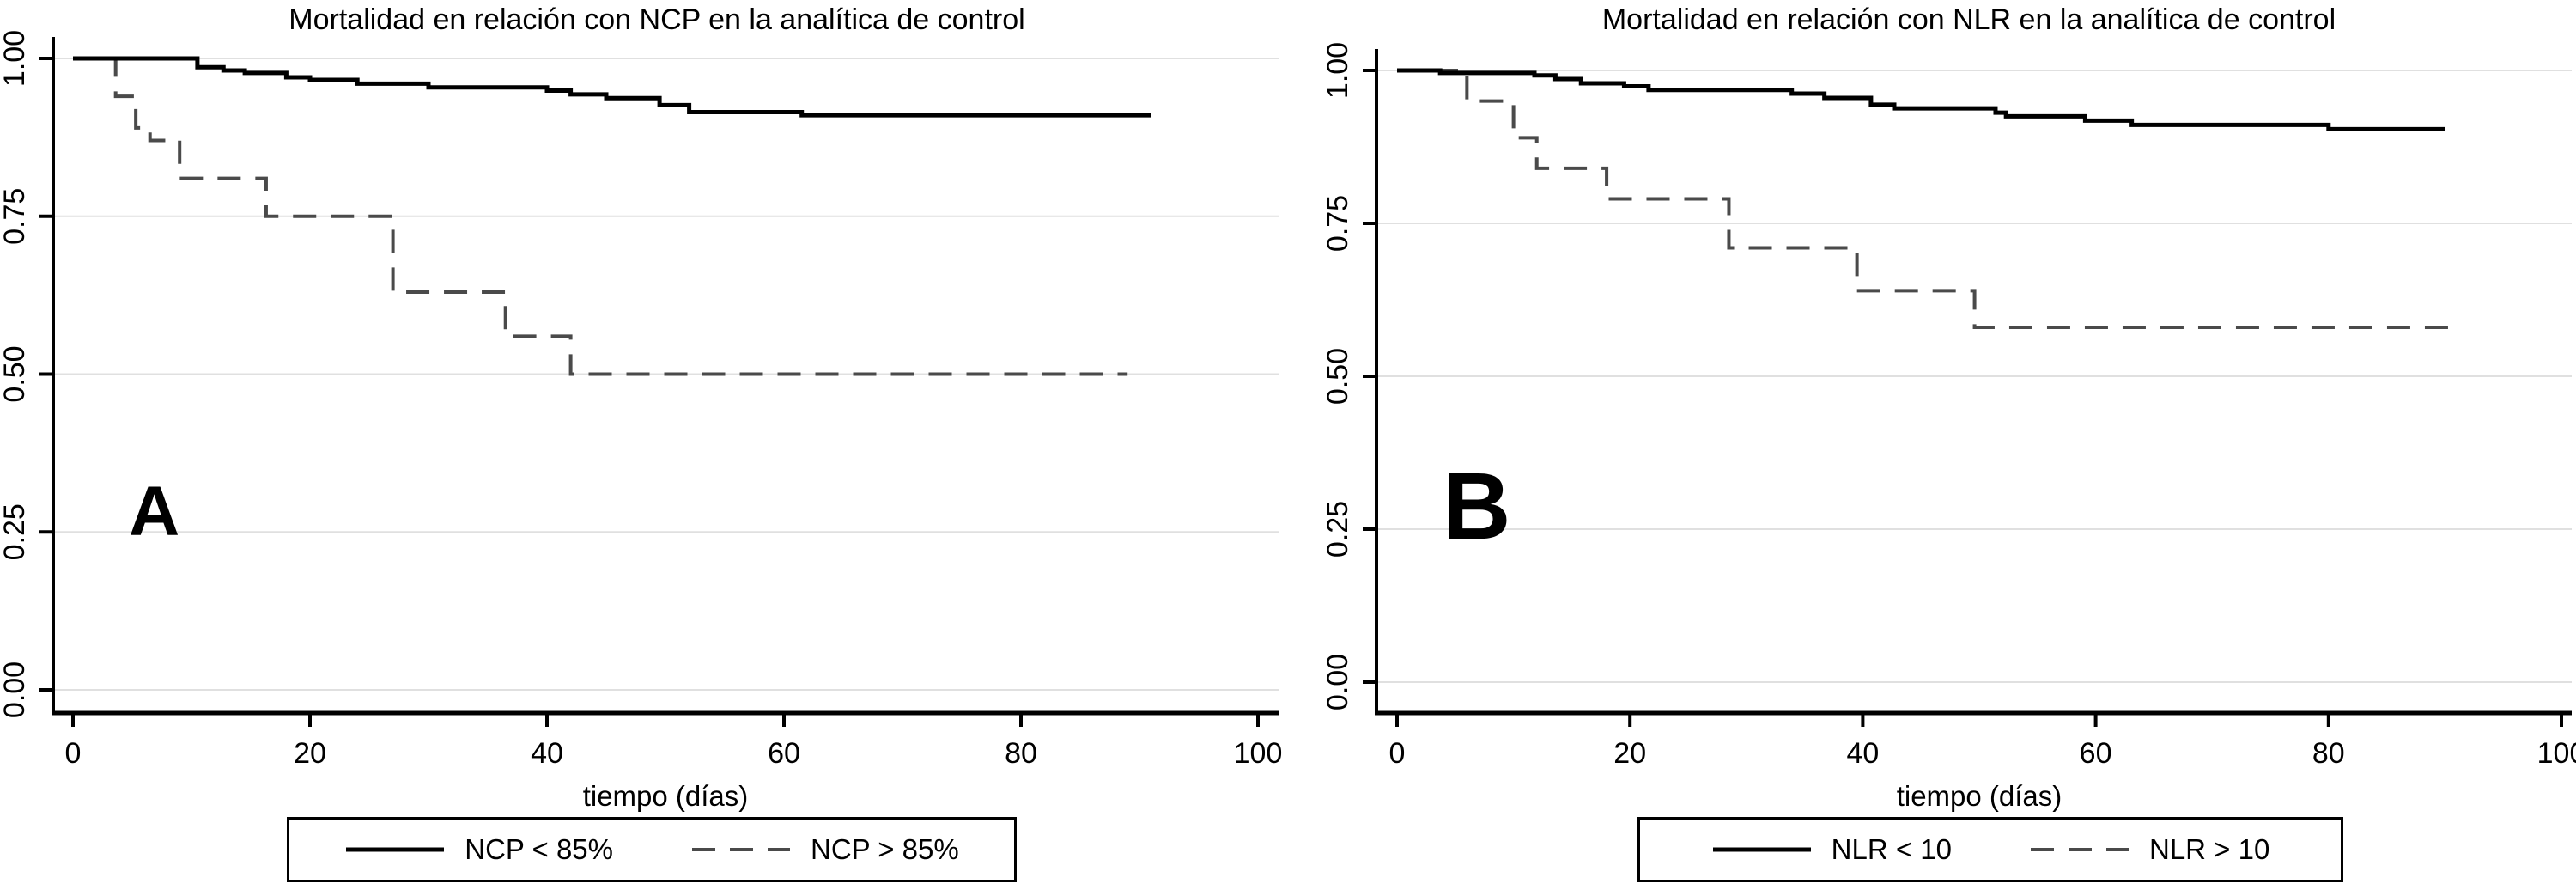 Image resolution: width=2576 pixels, height=890 pixels. Describe the element at coordinates (1990, 849) in the screenshot. I see `legend-b: NLR < 10 NLR > 10` at that location.